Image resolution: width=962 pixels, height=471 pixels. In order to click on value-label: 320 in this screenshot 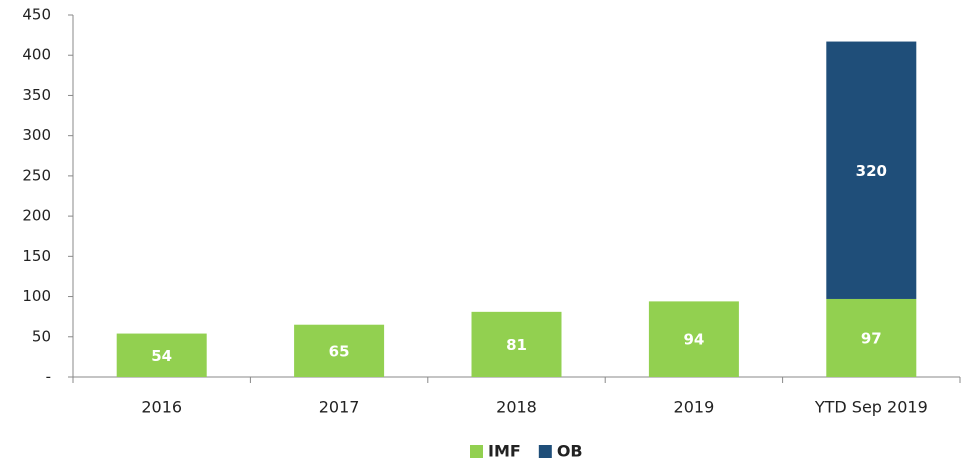, I will do `click(871, 171)`.